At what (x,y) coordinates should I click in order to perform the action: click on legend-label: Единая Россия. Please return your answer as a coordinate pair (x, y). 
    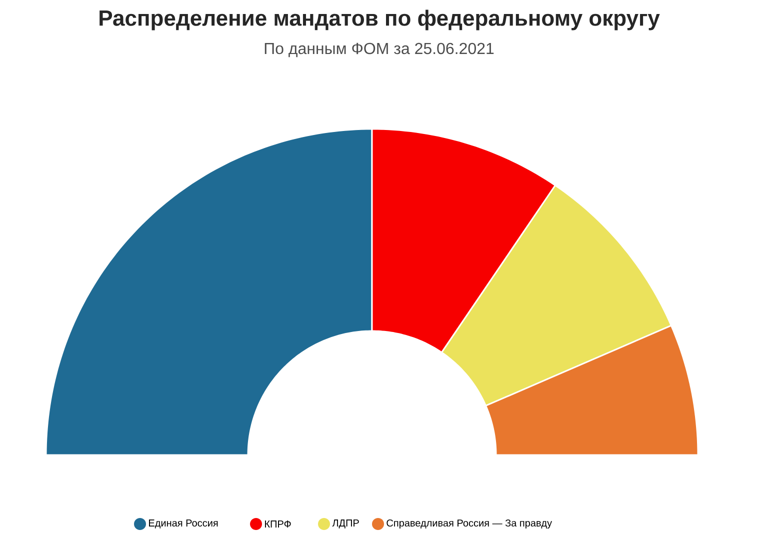
    Looking at the image, I should click on (183, 524).